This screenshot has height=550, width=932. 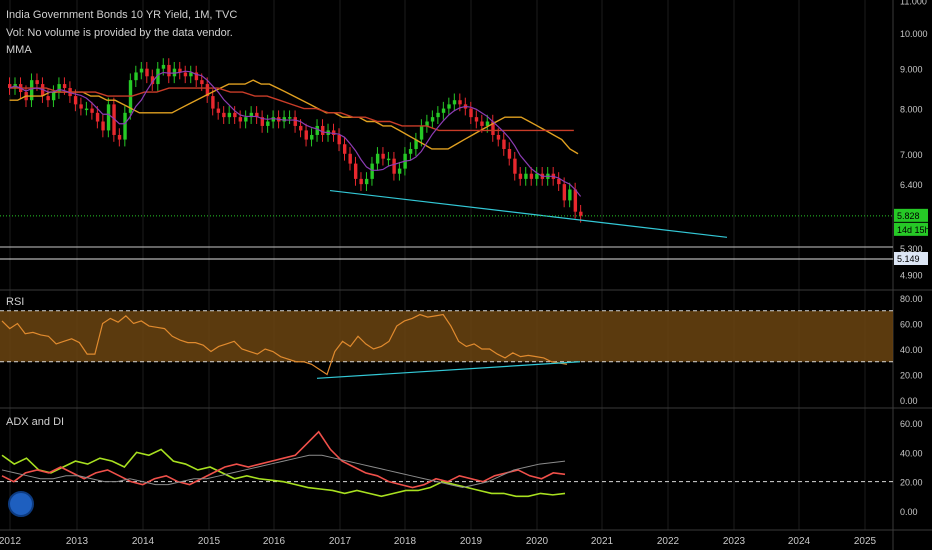 I want to click on price-tick-label: 9.000, so click(x=911, y=70).